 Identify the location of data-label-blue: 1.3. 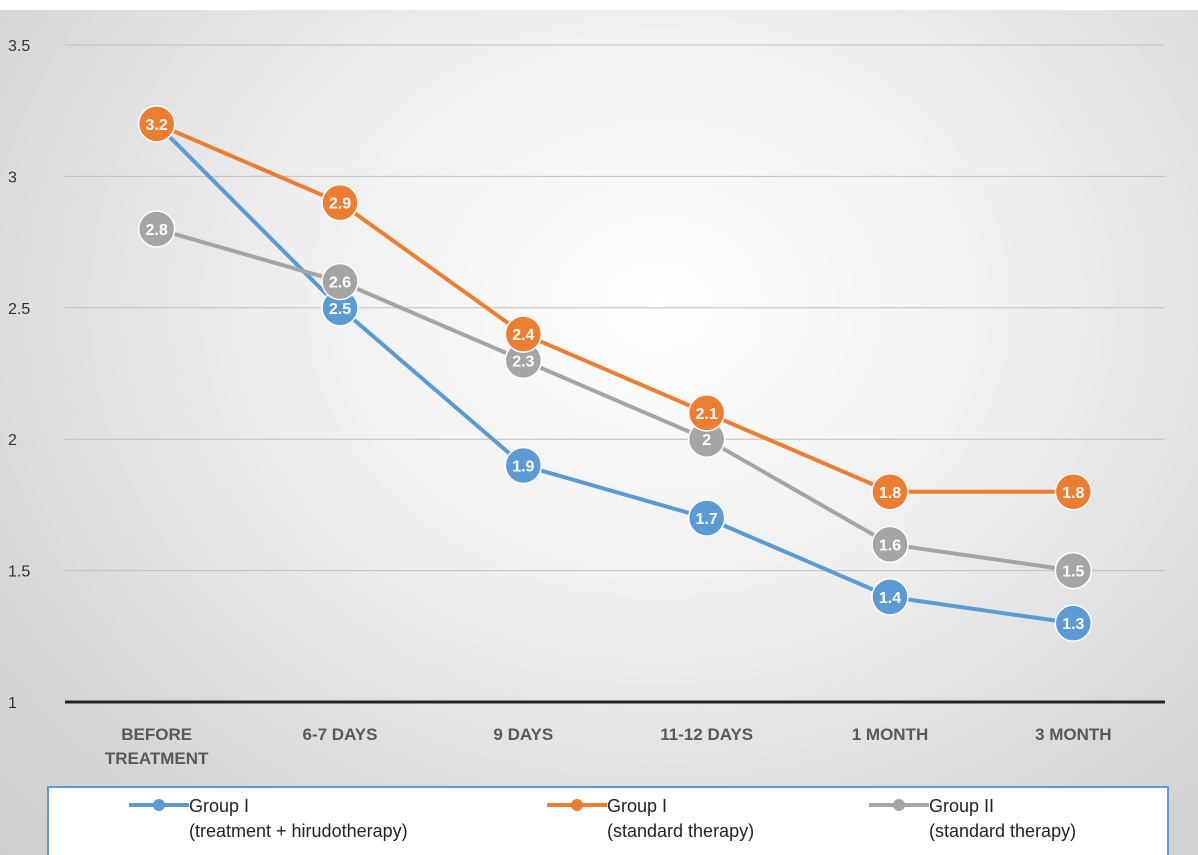
(1073, 624).